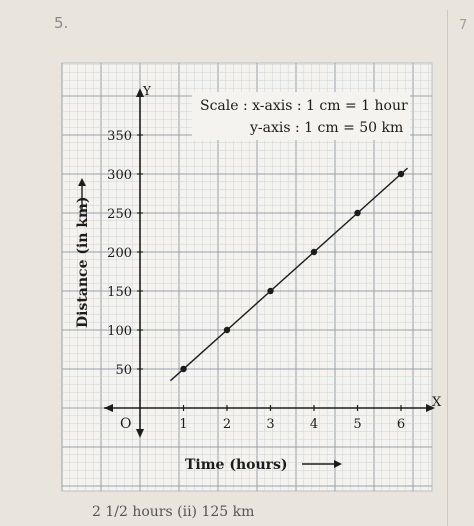 The width and height of the screenshot is (474, 526). Describe the element at coordinates (314, 424) in the screenshot. I see `x-tick-label: 4` at that location.